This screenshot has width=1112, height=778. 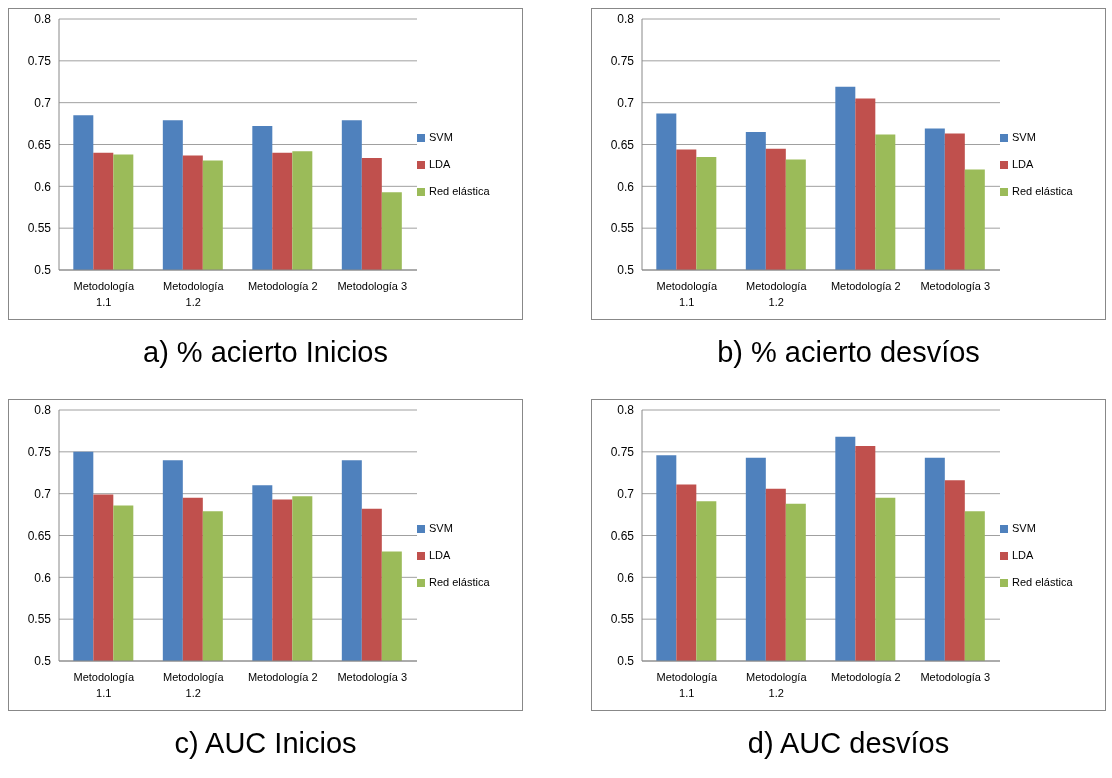 I want to click on text: c) AUC Inicios, so click(x=265, y=743).